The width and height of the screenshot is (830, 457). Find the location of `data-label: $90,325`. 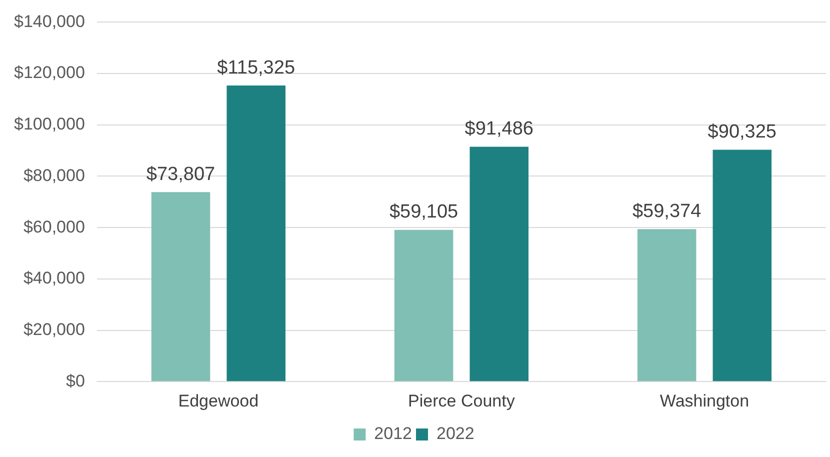

data-label: $90,325 is located at coordinates (742, 131).